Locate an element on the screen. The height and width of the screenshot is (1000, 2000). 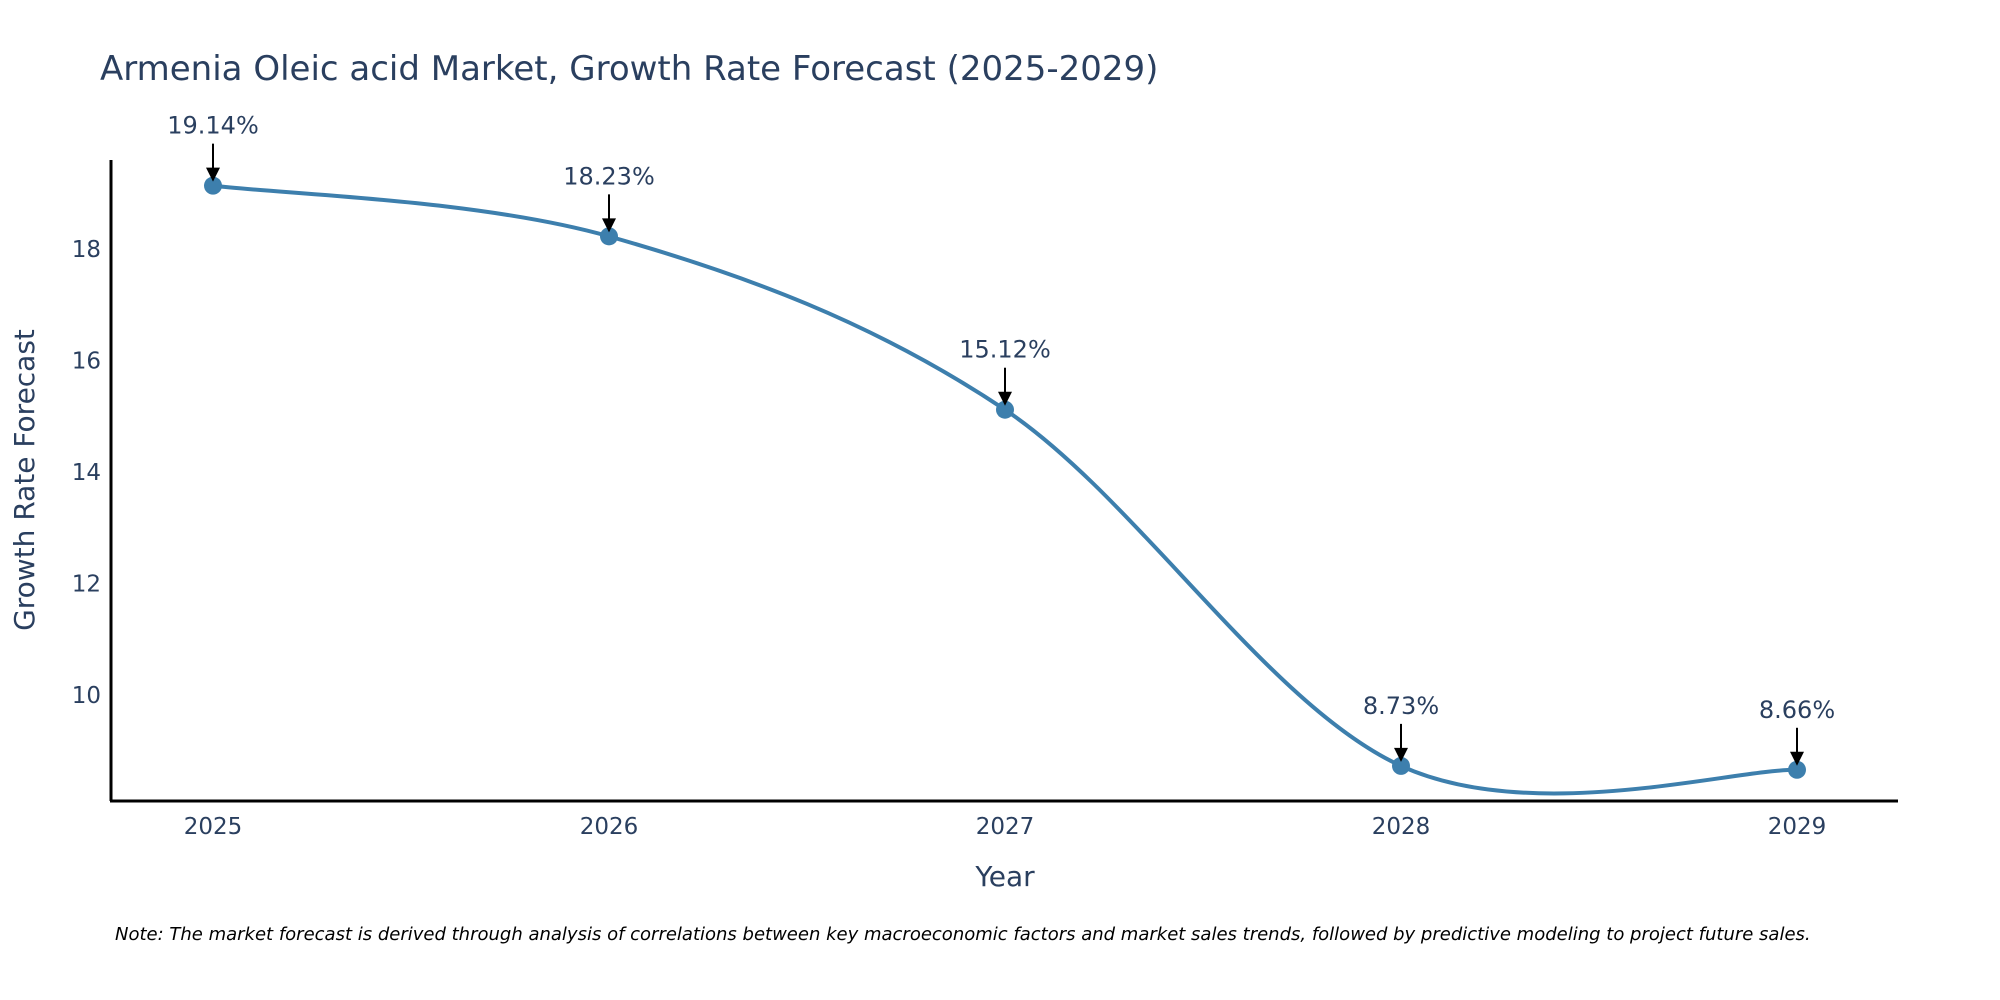
y-tick-label: 14 is located at coordinates (86, 473).